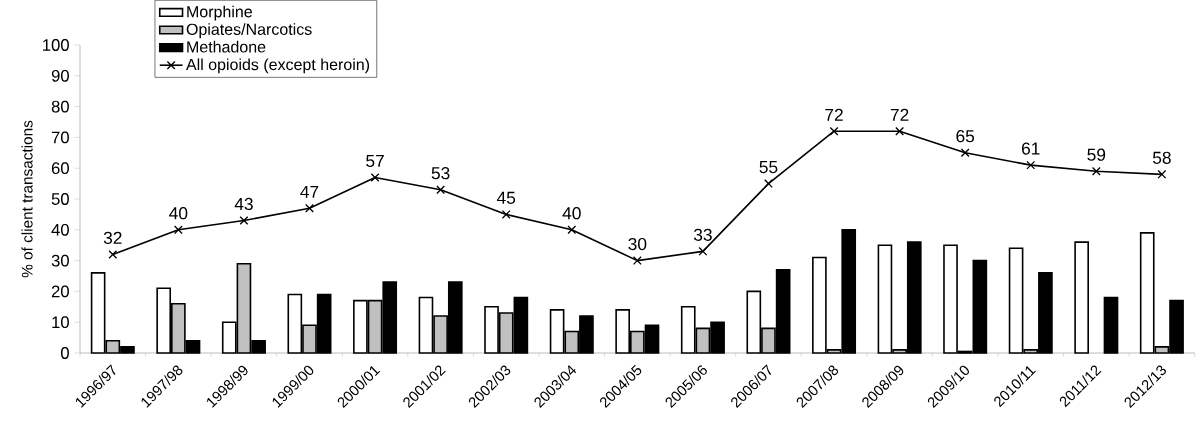  I want to click on legend-label: Methadone, so click(226, 46).